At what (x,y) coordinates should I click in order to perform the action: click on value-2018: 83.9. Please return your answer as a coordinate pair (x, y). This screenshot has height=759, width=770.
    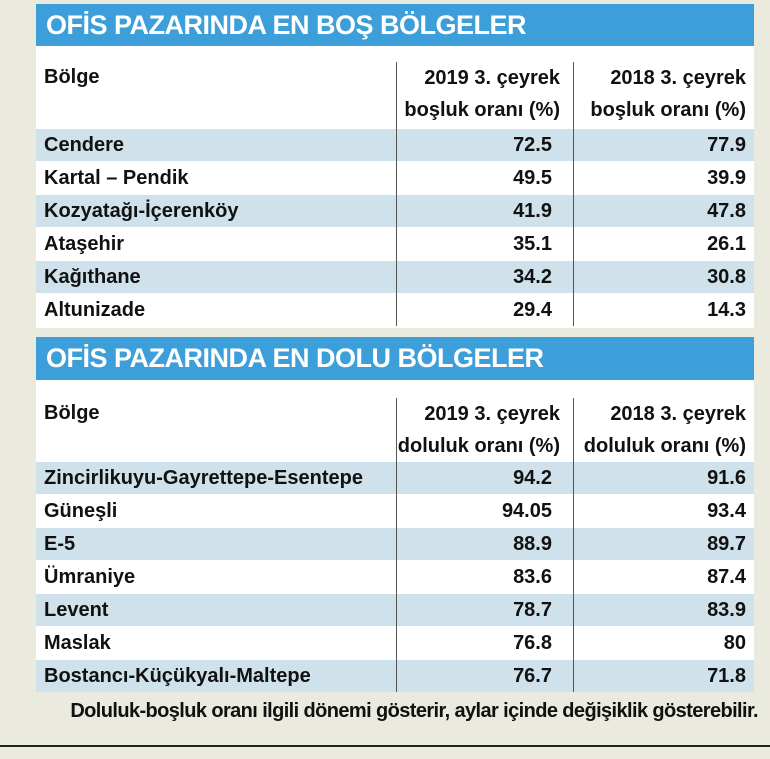
    Looking at the image, I should click on (726, 610).